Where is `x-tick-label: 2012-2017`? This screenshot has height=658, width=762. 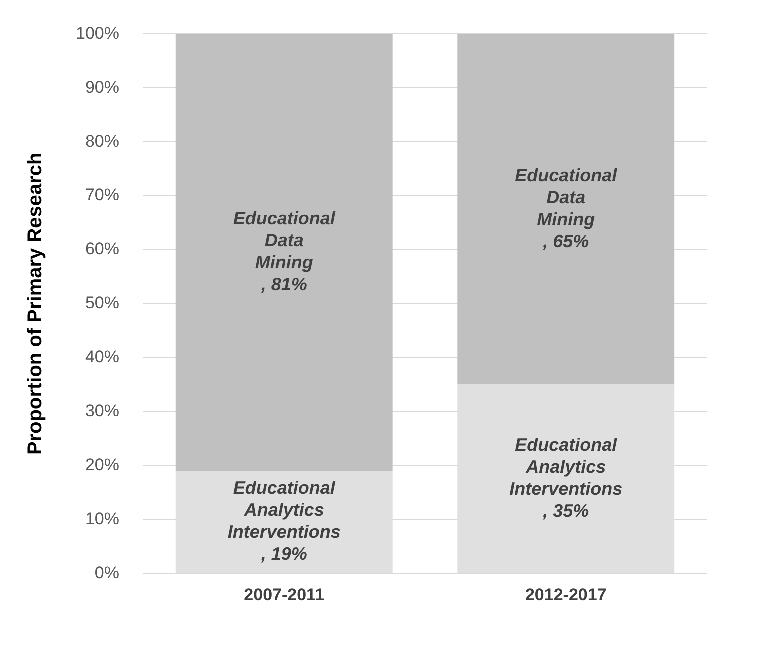
x-tick-label: 2012-2017 is located at coordinates (566, 594).